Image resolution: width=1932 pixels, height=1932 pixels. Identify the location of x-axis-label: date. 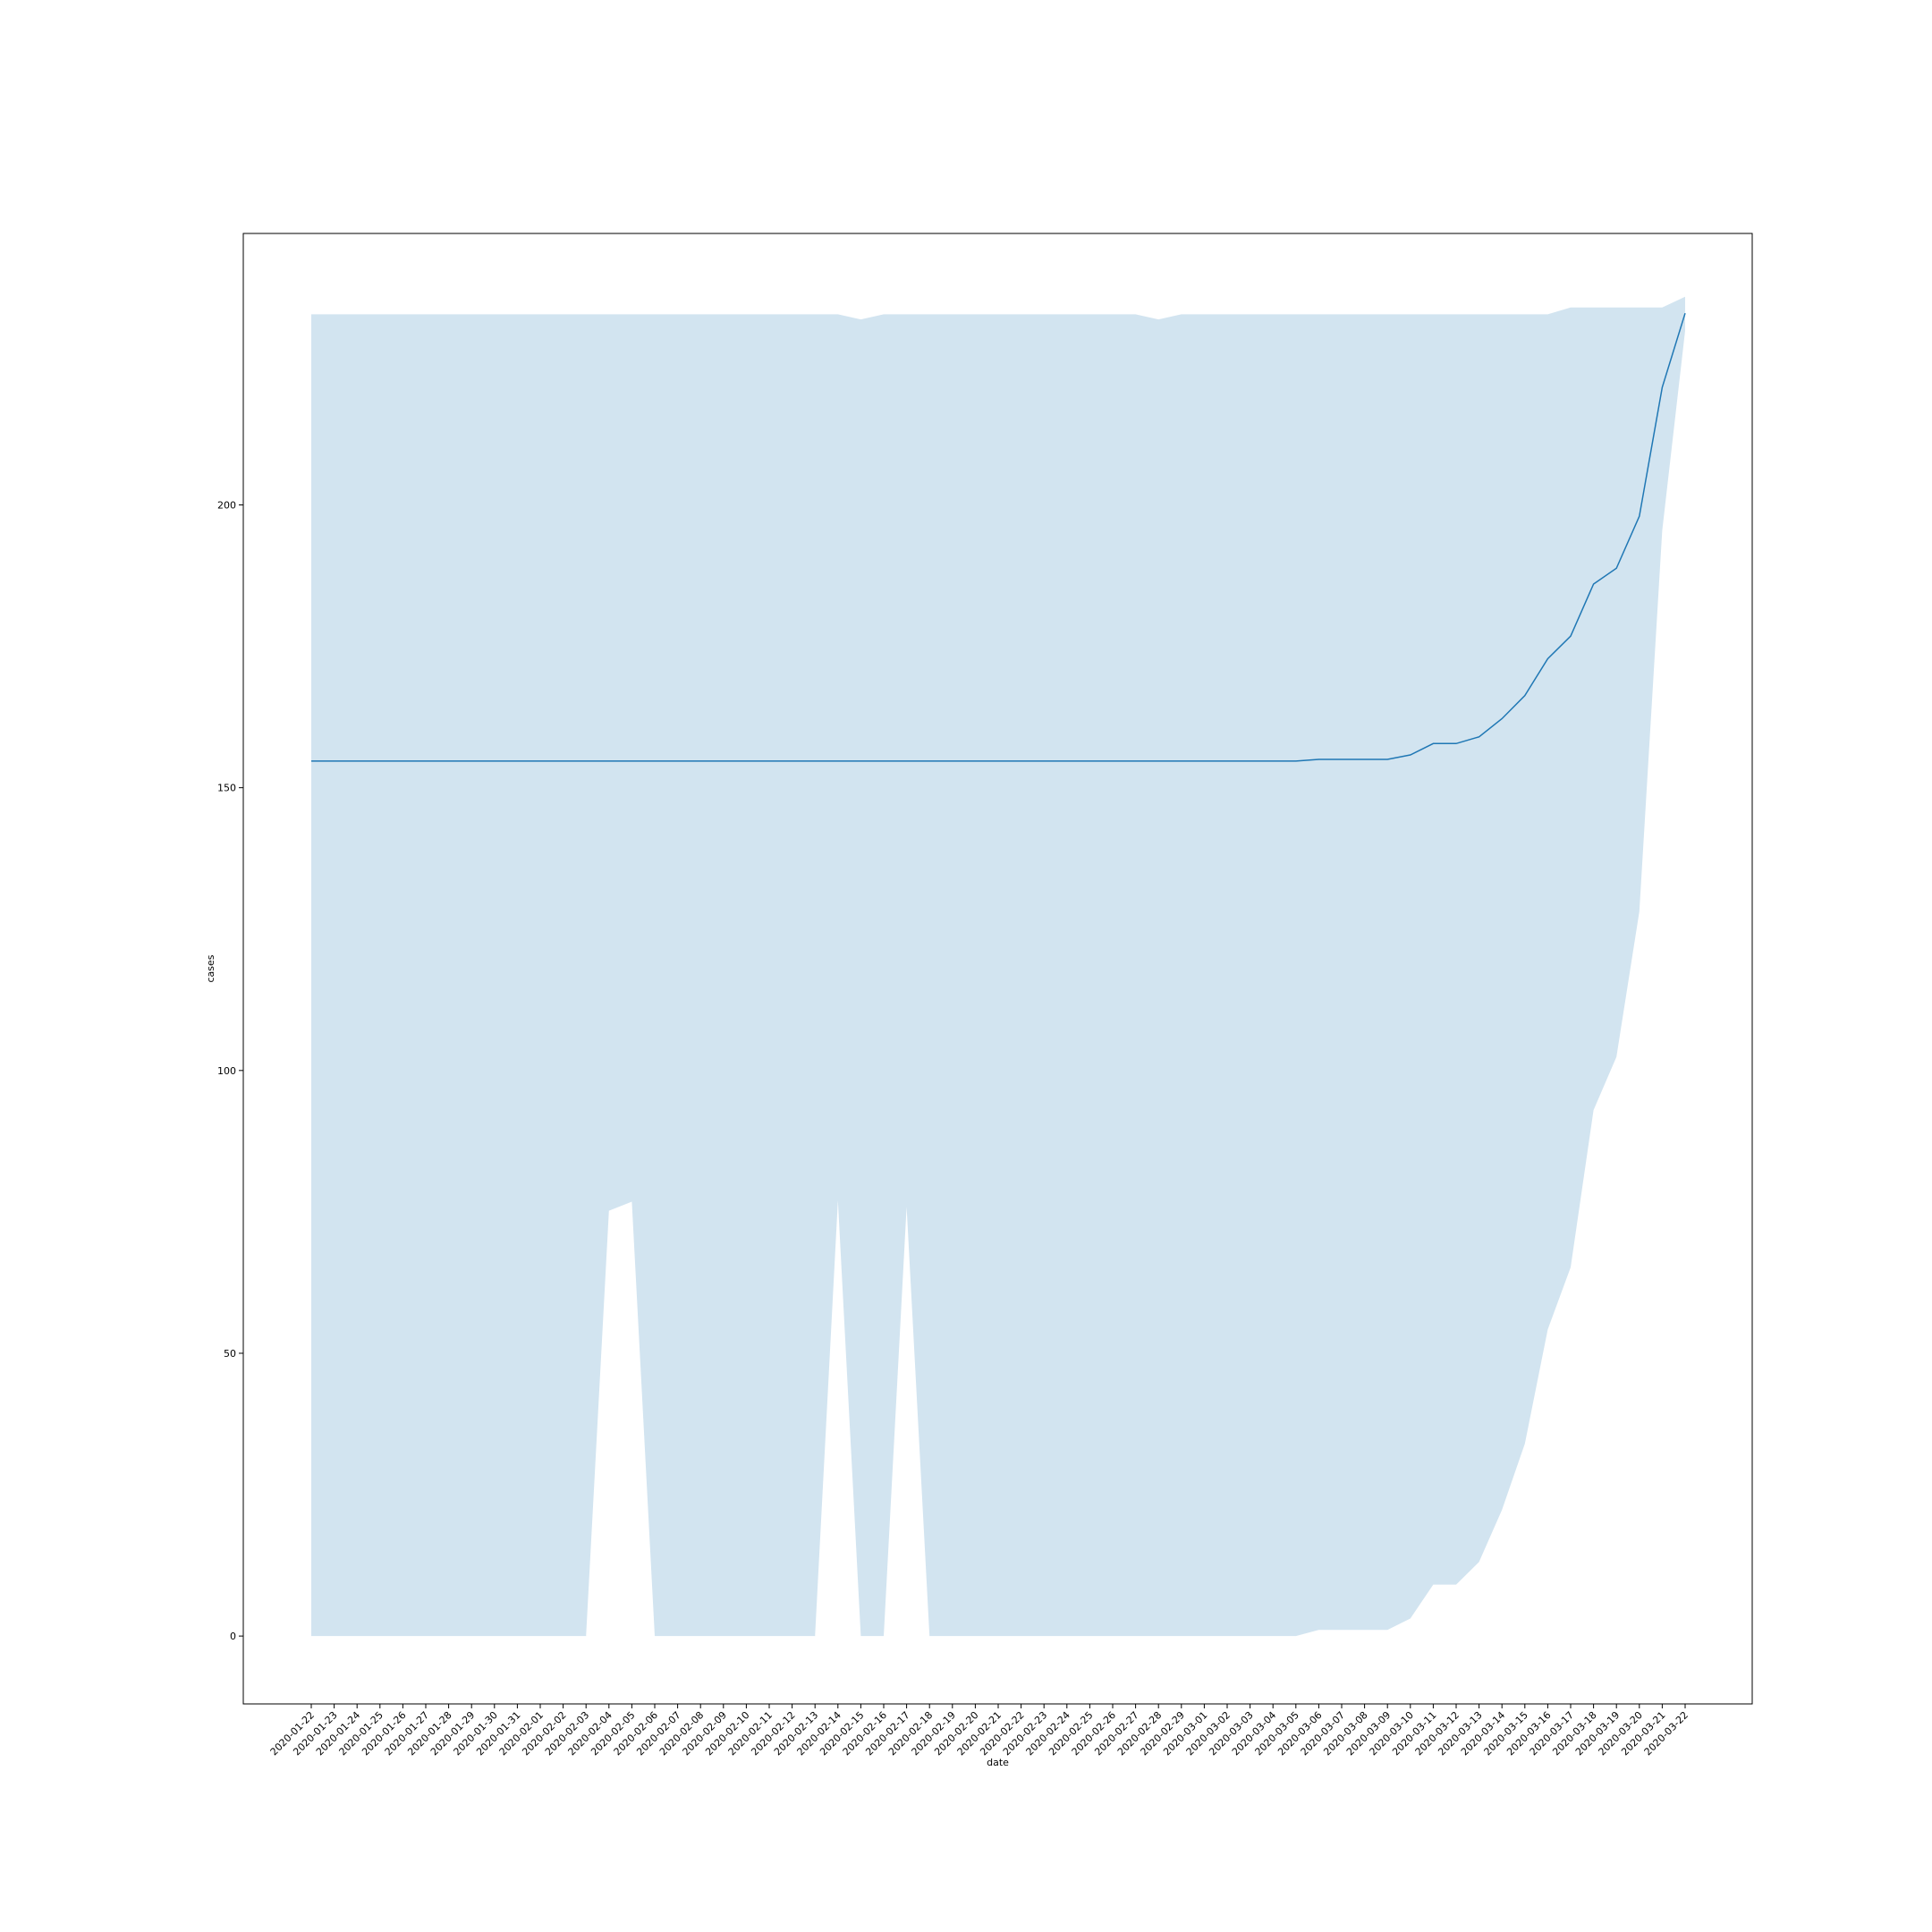
(998, 1762).